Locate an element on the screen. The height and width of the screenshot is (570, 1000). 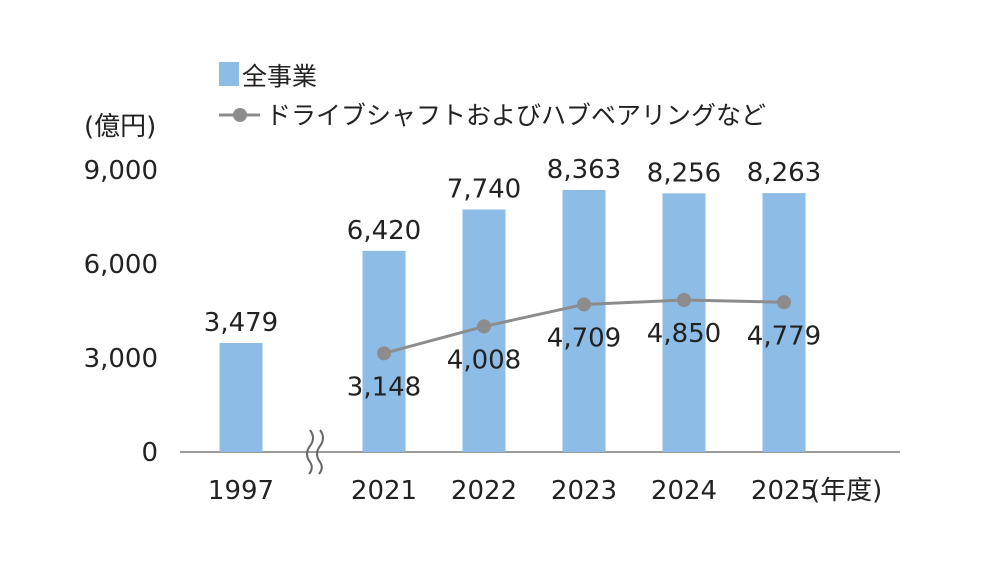
line-data-label: 4,850 is located at coordinates (684, 334).